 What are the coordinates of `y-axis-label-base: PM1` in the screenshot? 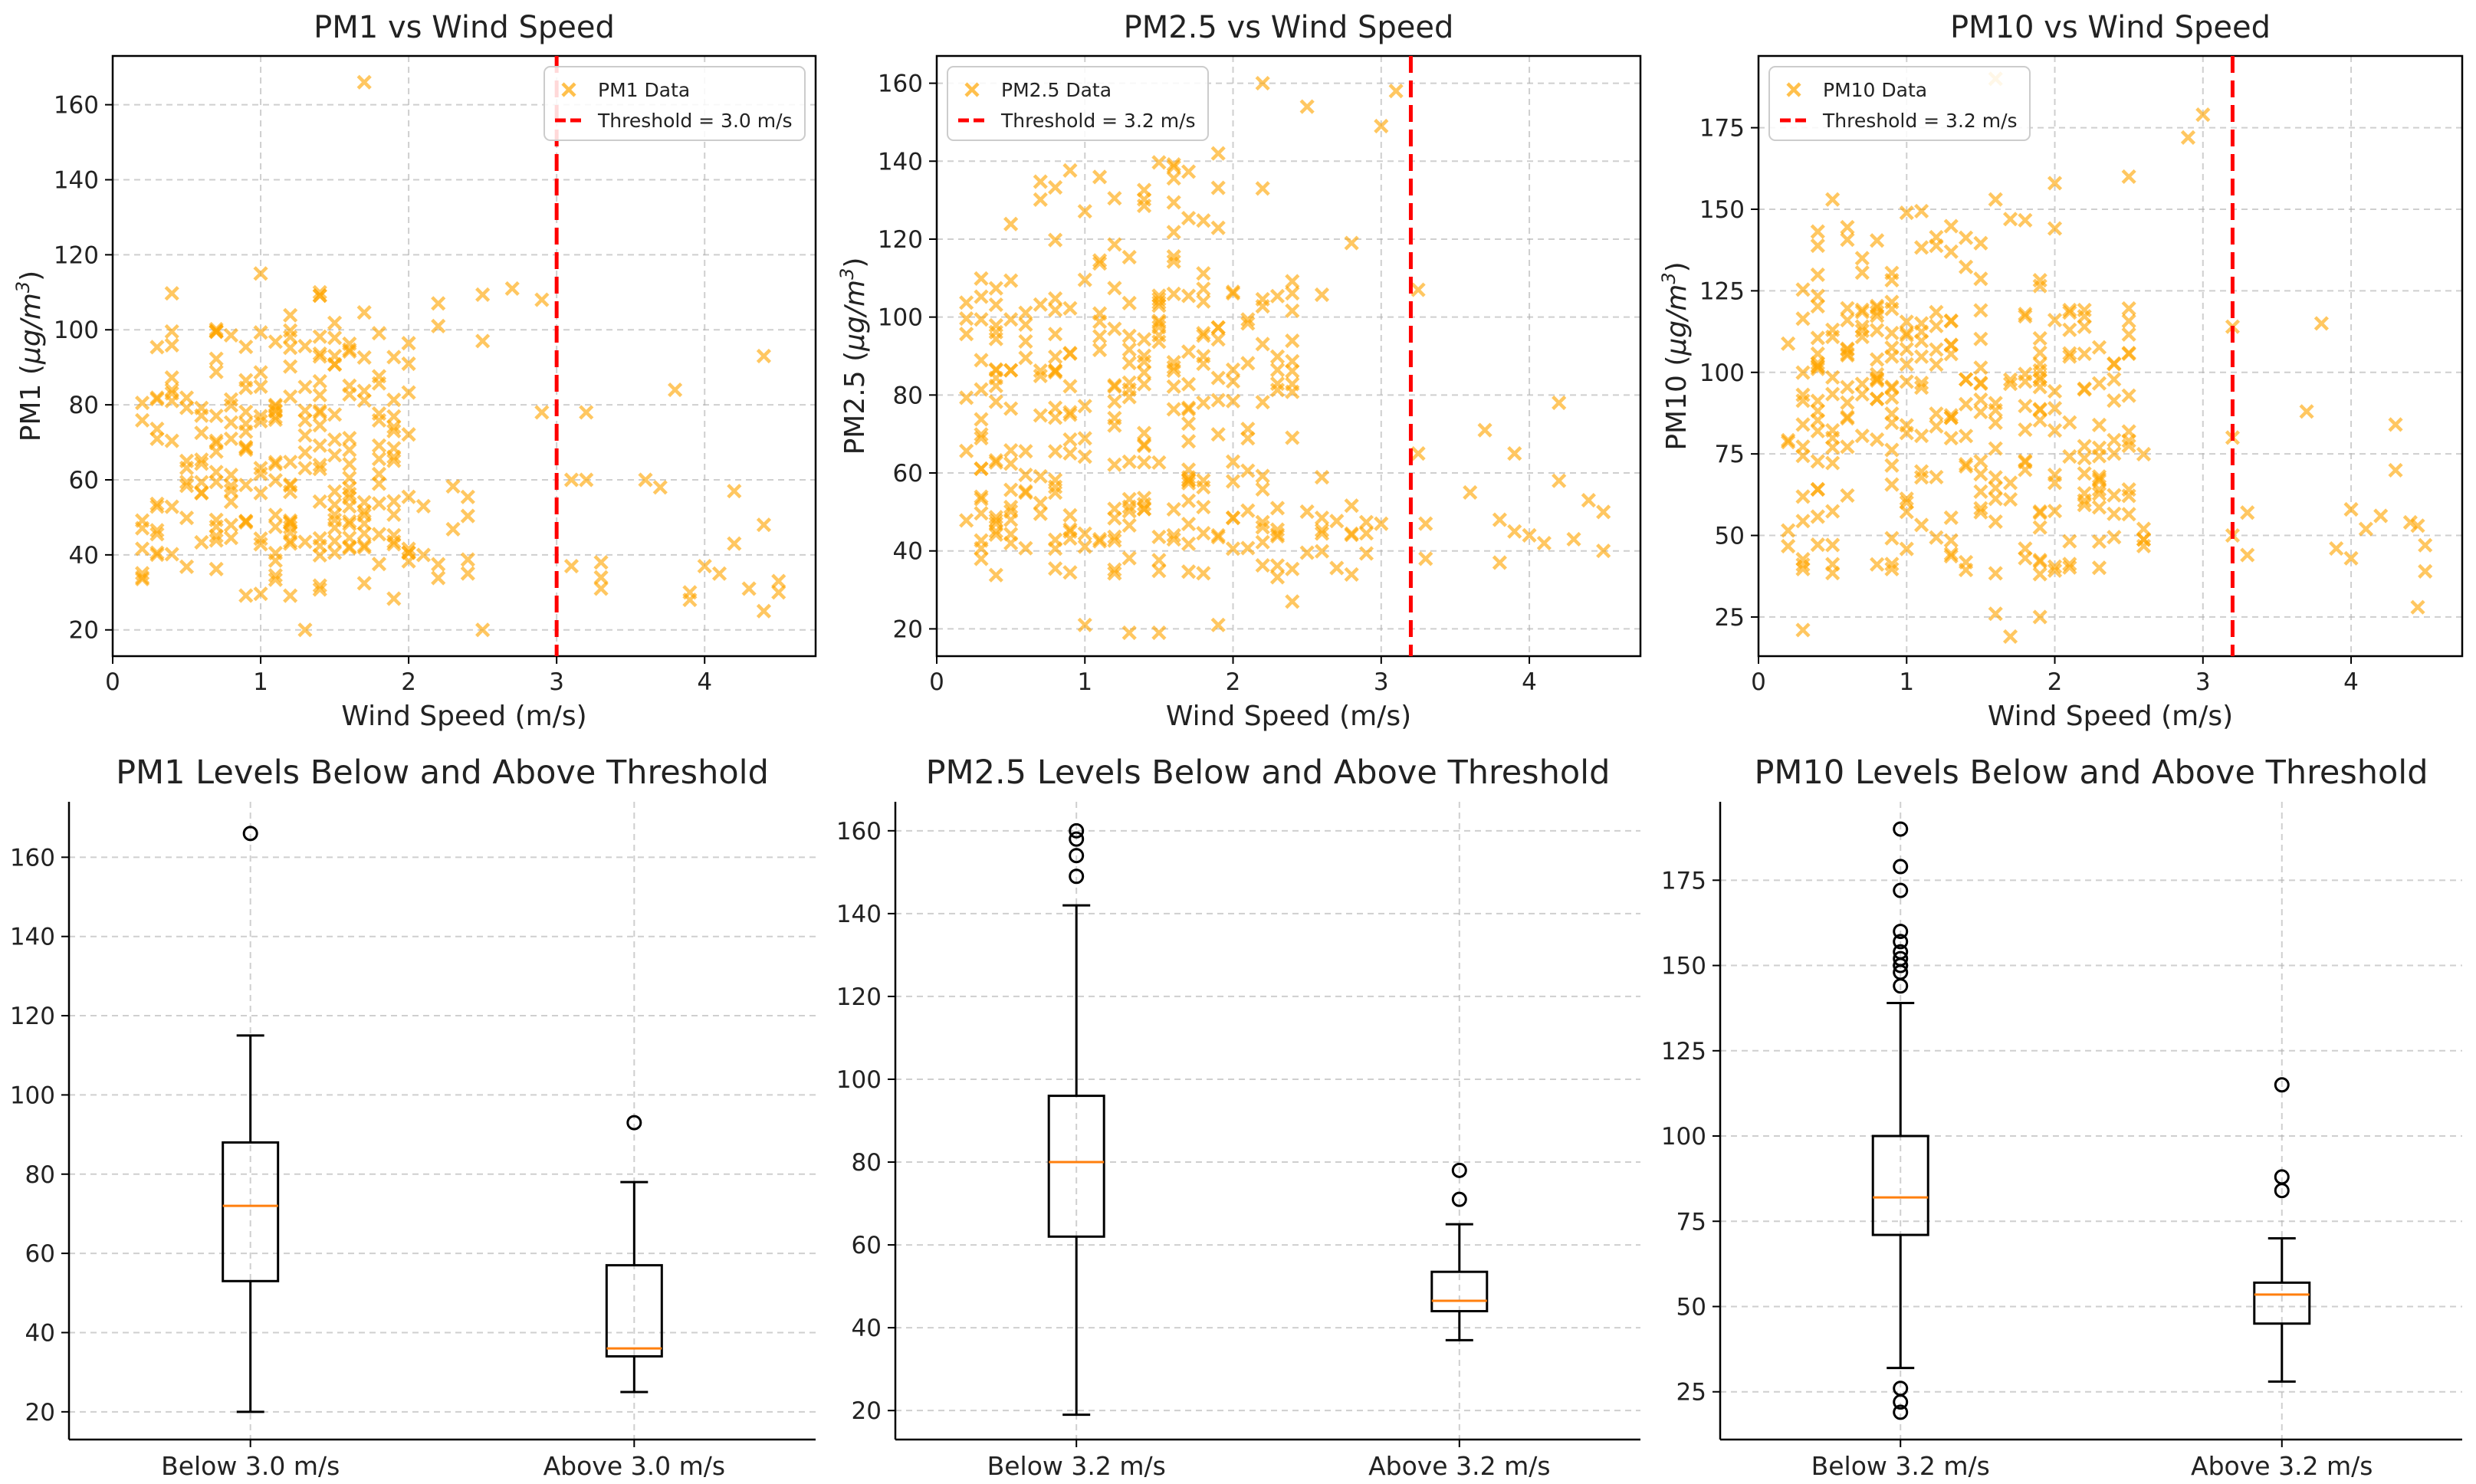 It's located at (31, 413).